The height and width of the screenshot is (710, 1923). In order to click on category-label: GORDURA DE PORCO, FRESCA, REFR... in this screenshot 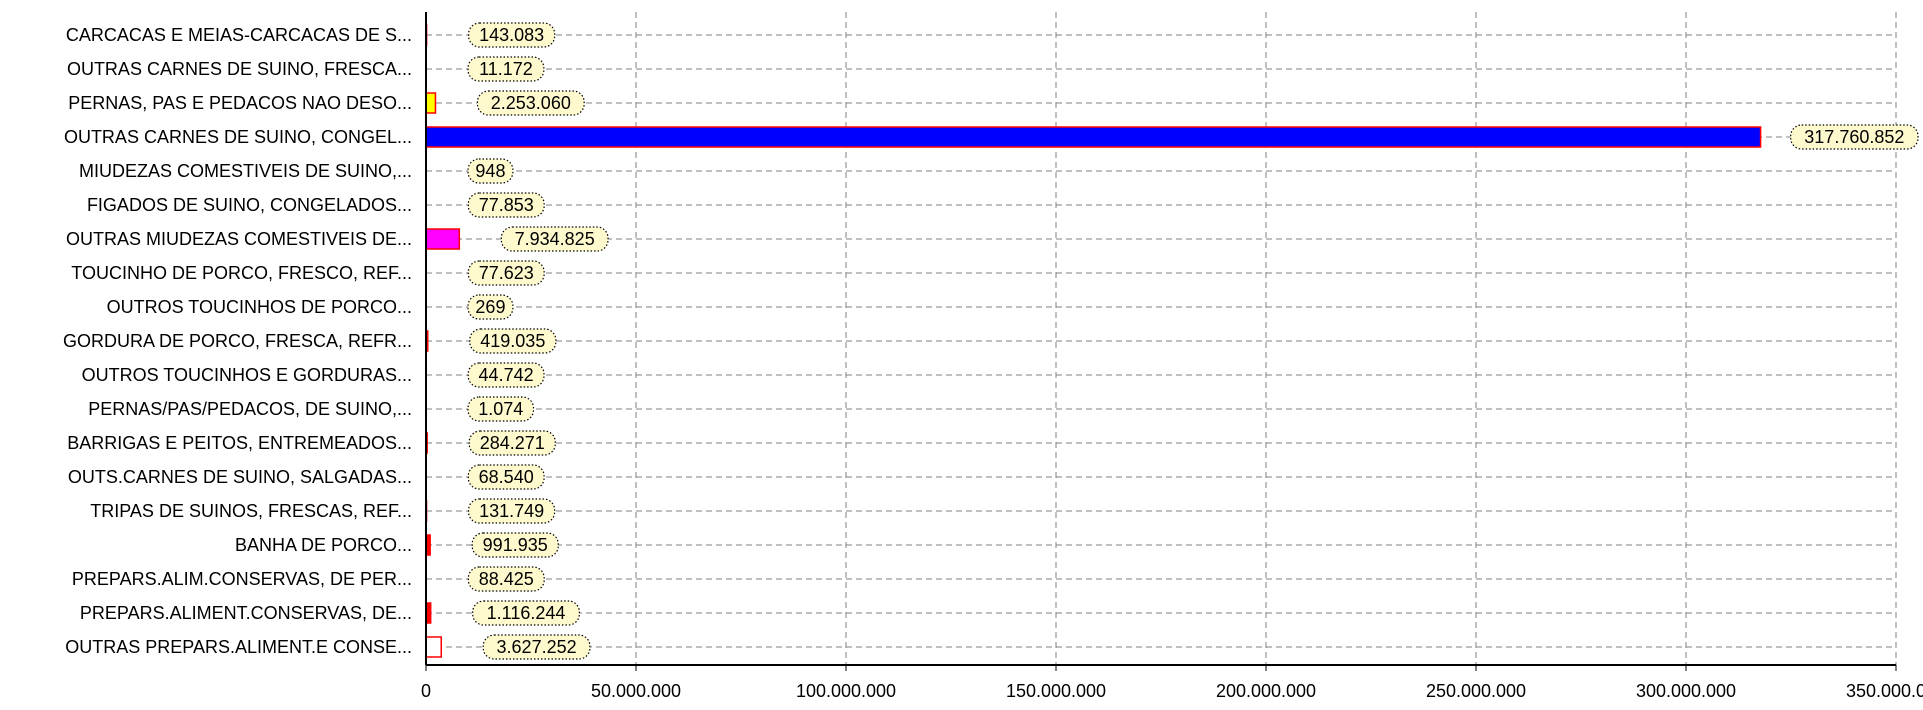, I will do `click(237, 341)`.